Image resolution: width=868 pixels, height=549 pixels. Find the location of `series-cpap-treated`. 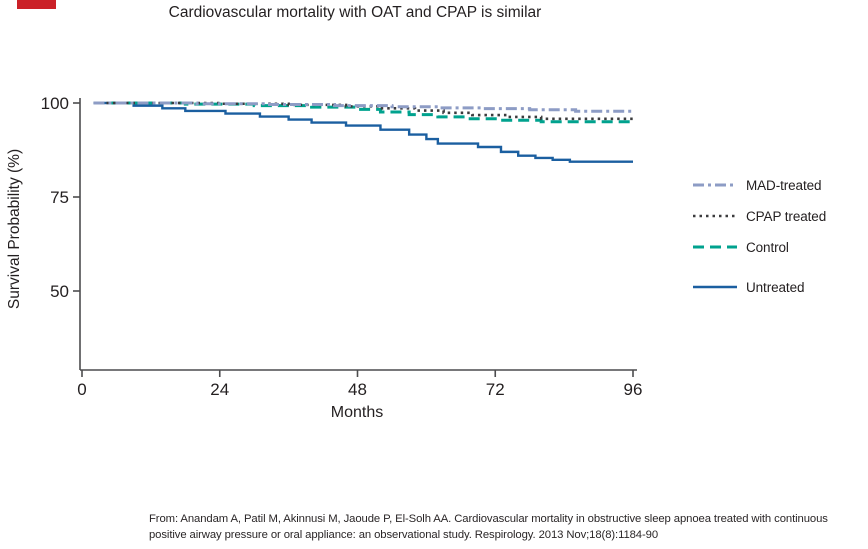

series-cpap-treated is located at coordinates (363, 111).